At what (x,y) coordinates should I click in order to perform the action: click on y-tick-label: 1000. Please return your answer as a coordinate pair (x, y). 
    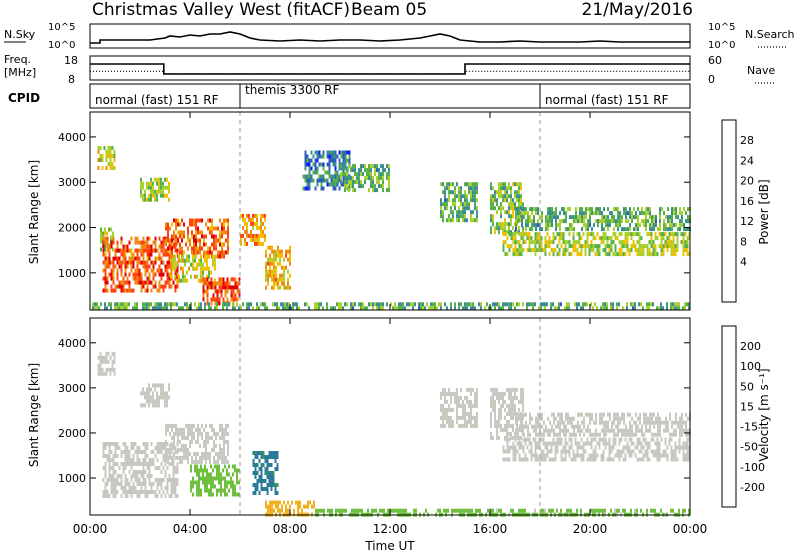
    Looking at the image, I should click on (72, 273).